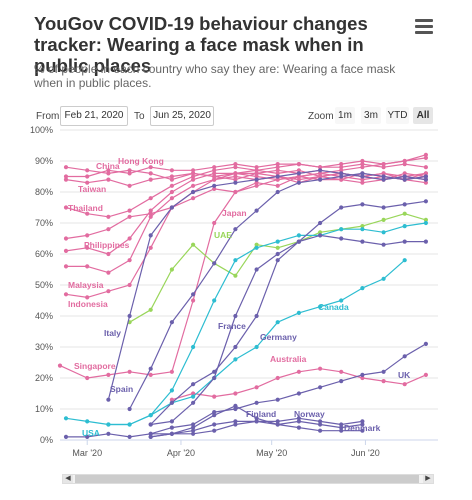 The image size is (472, 500). What do you see at coordinates (397, 115) in the screenshot?
I see `zoom-ytd-button: YTD` at bounding box center [397, 115].